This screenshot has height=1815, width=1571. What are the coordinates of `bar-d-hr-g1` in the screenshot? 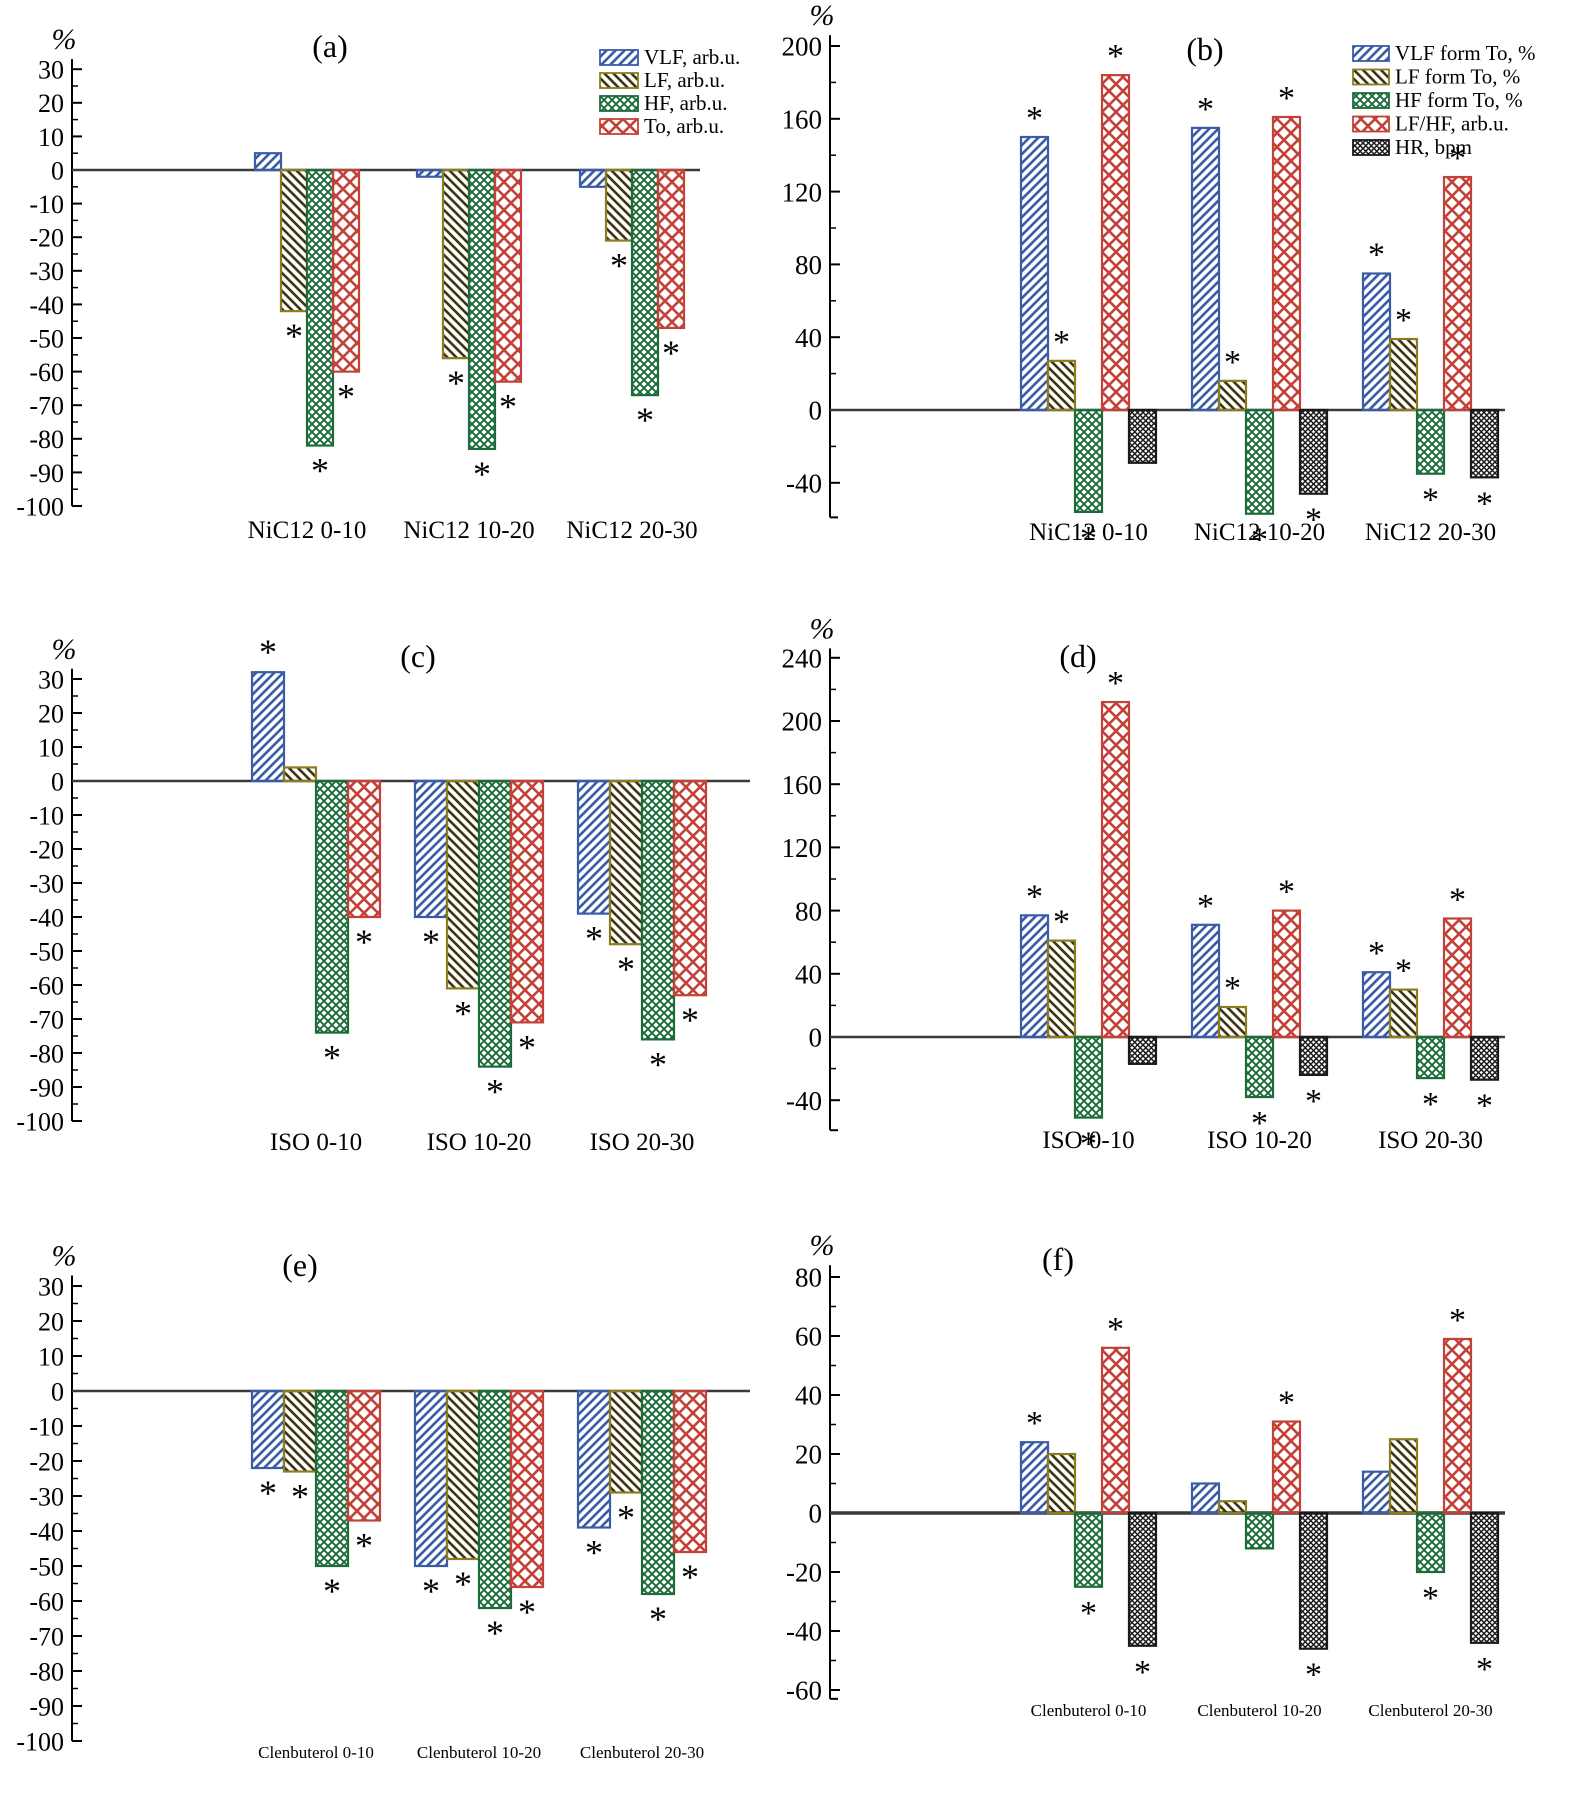 It's located at (1142, 1050).